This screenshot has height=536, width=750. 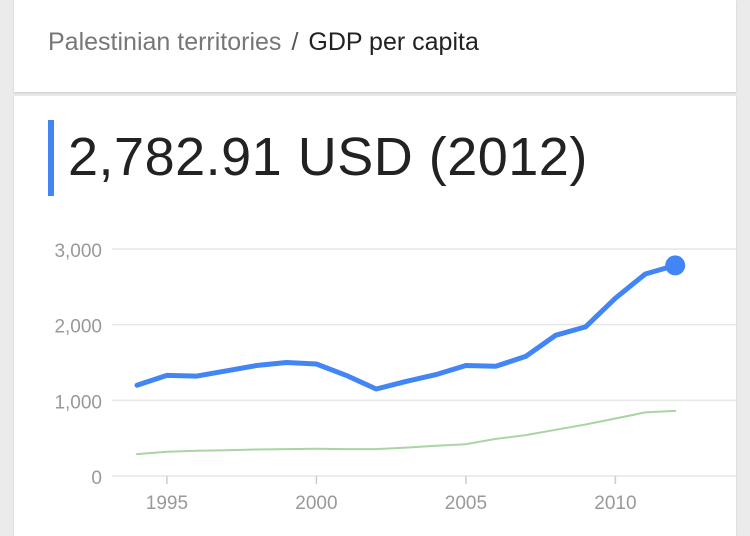 I want to click on x-tick-label: 1995, so click(x=167, y=503).